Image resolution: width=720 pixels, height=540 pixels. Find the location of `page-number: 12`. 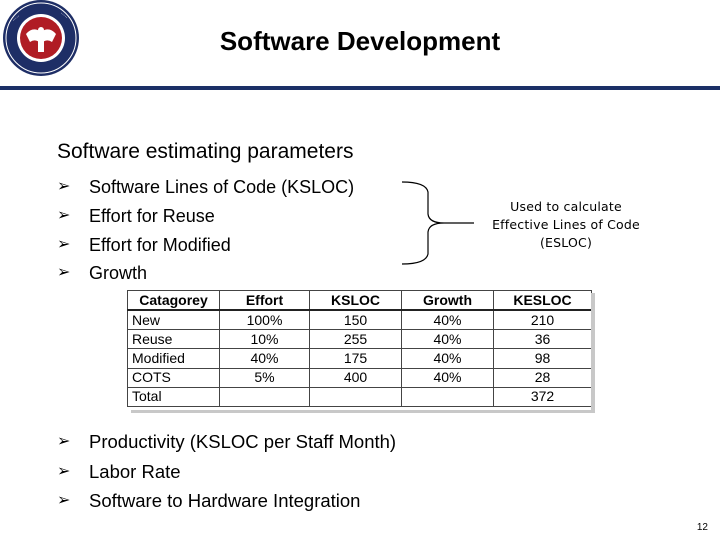

page-number: 12 is located at coordinates (702, 527).